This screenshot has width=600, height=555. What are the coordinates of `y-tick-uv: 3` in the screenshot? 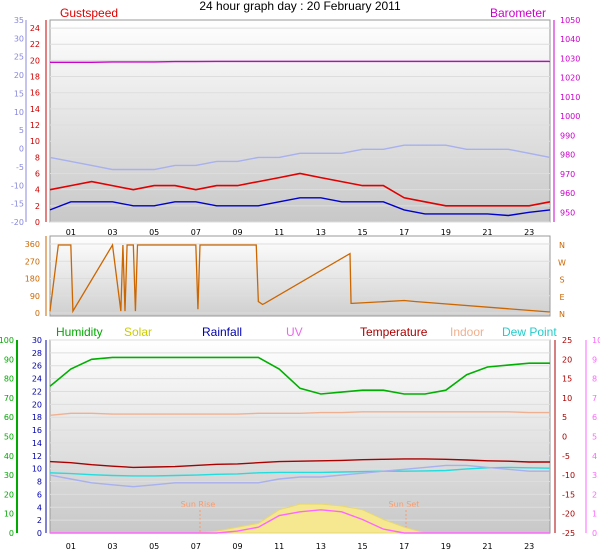 It's located at (594, 475).